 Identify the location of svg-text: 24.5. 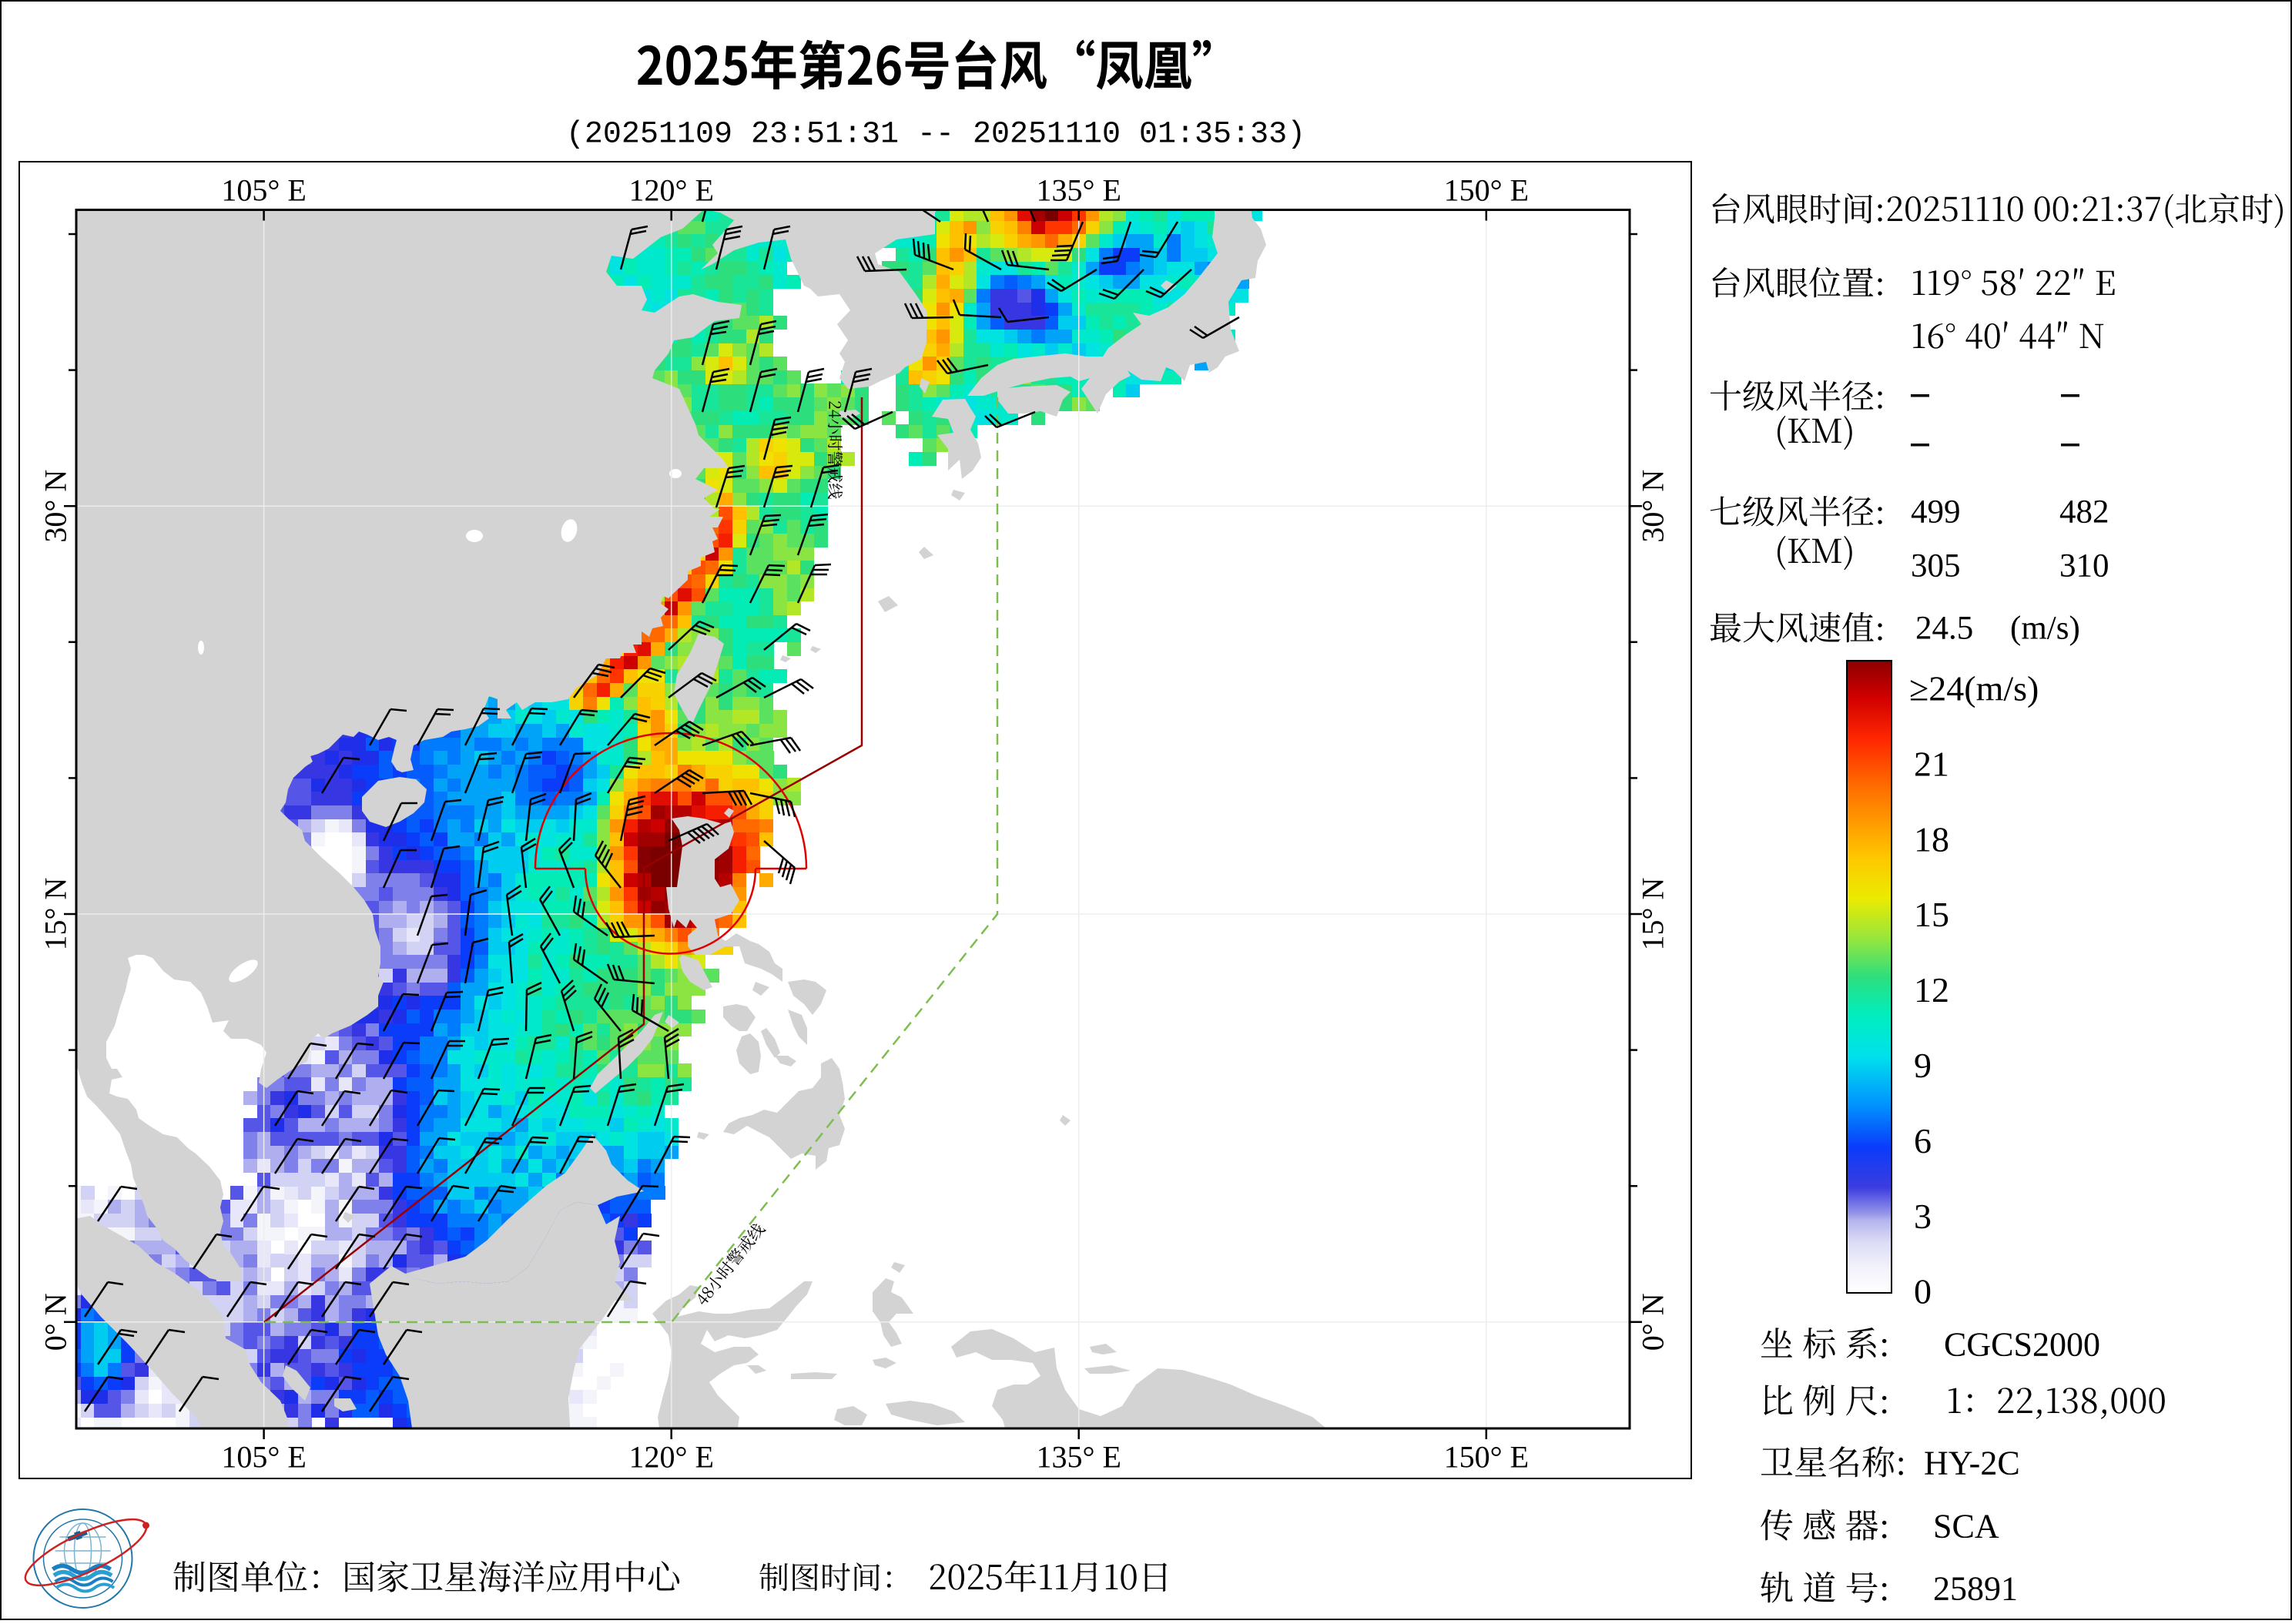
(1944, 629).